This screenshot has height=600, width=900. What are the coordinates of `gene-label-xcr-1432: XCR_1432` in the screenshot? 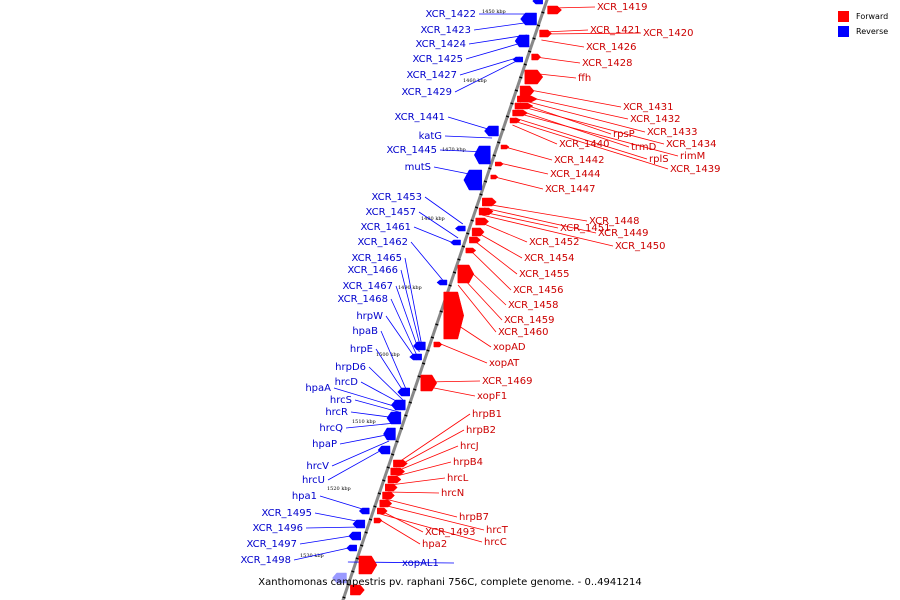 It's located at (655, 119).